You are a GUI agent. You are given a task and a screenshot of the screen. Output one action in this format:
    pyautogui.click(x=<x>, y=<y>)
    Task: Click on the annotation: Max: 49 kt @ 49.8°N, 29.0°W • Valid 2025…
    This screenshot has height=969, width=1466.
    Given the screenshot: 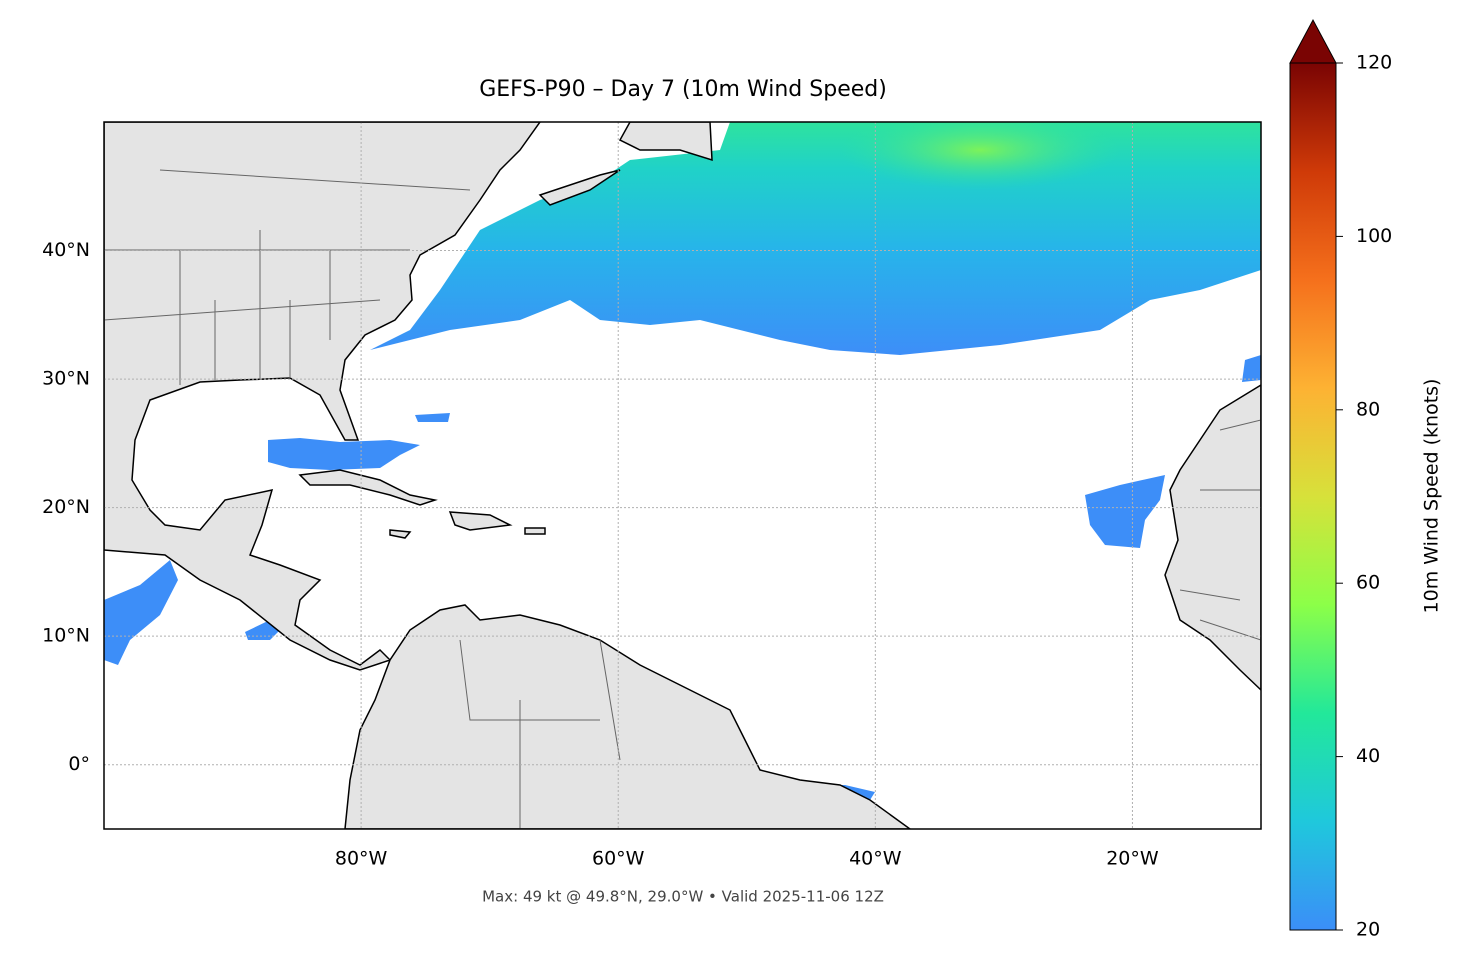 What is the action you would take?
    pyautogui.click(x=683, y=897)
    